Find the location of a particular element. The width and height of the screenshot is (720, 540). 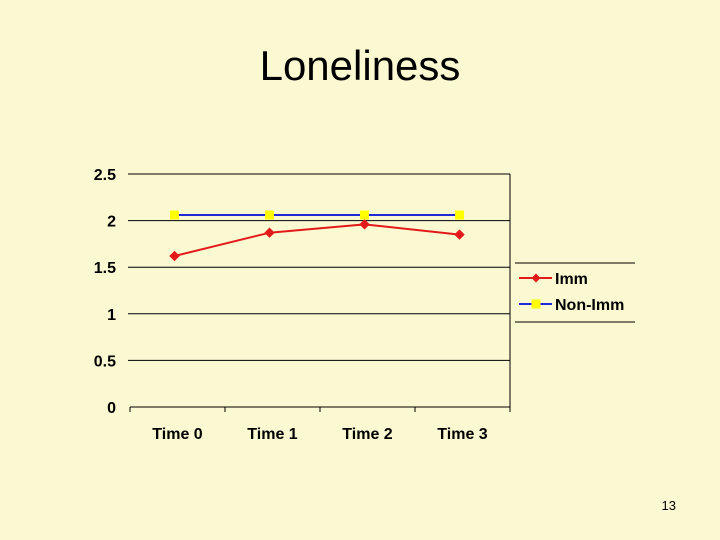

x-tick-label: Time 0 is located at coordinates (177, 434).